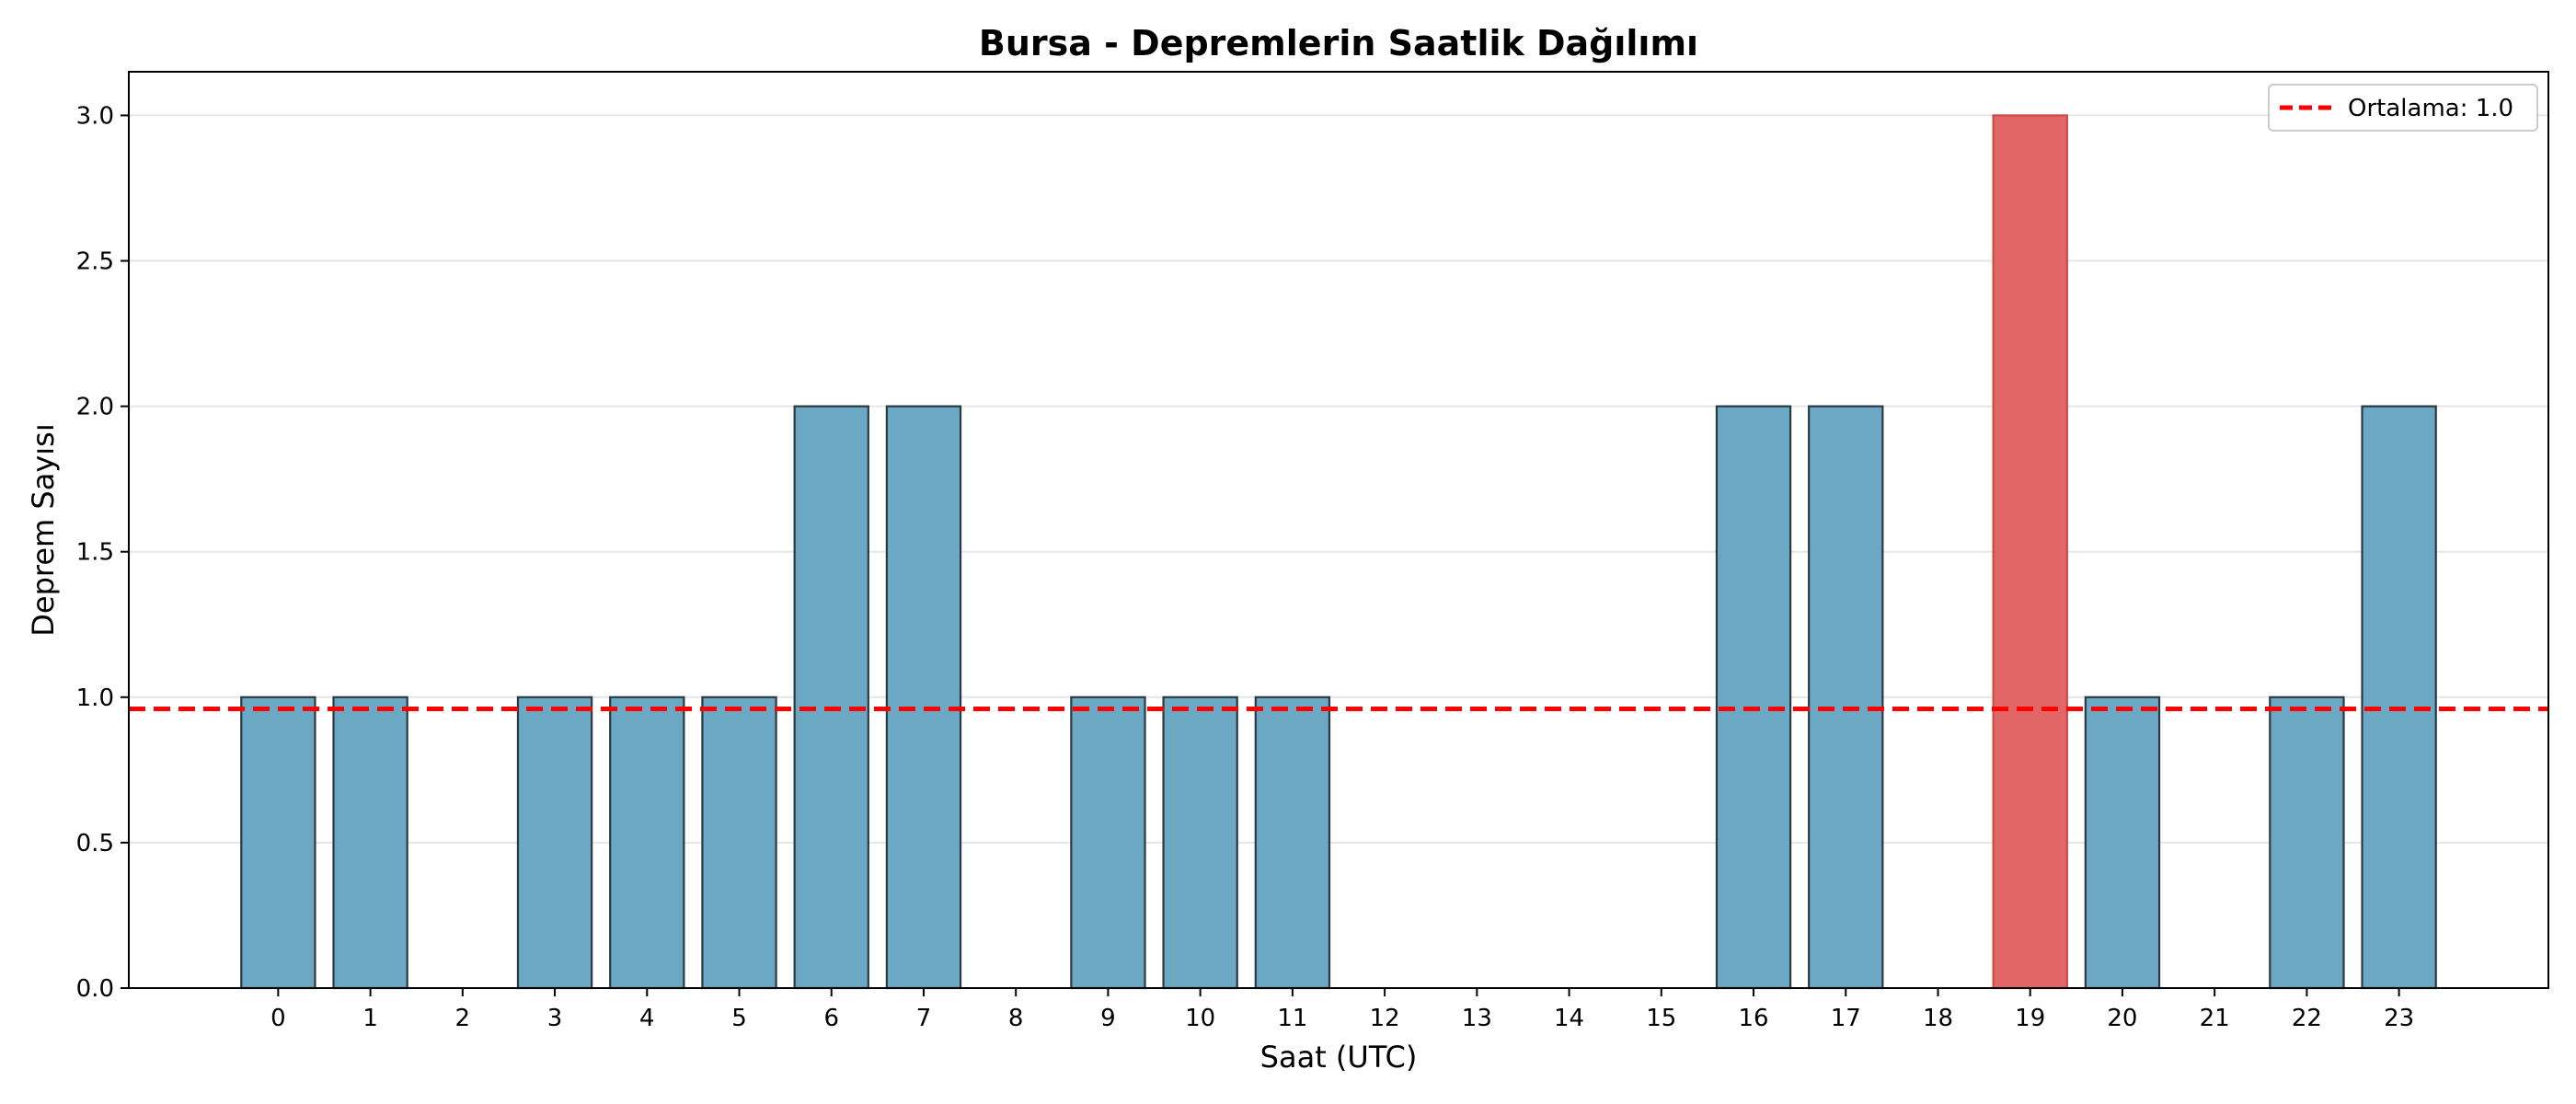  Describe the element at coordinates (95, 553) in the screenshot. I see `y-tick-label: 1.5` at that location.